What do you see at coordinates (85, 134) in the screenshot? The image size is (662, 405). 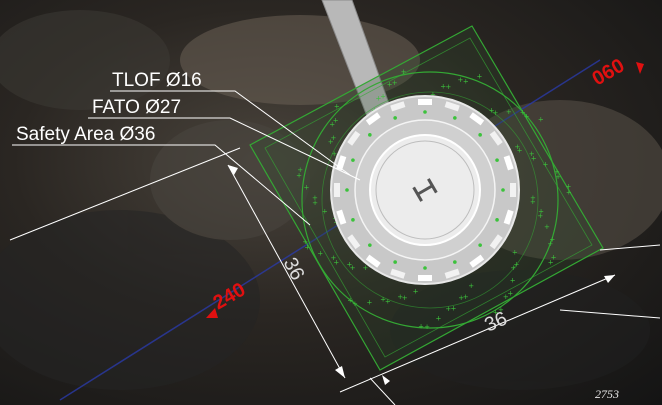 I see `safety-area-label: Safety Area Ø36` at bounding box center [85, 134].